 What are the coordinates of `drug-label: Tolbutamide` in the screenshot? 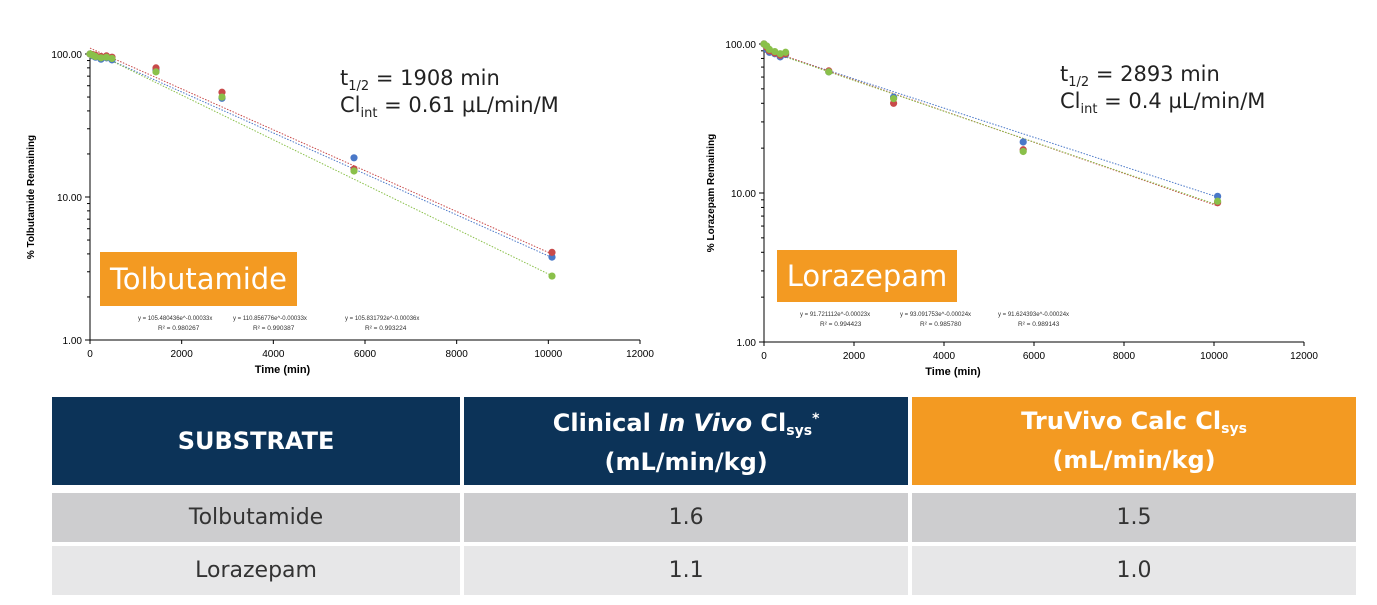 It's located at (198, 279).